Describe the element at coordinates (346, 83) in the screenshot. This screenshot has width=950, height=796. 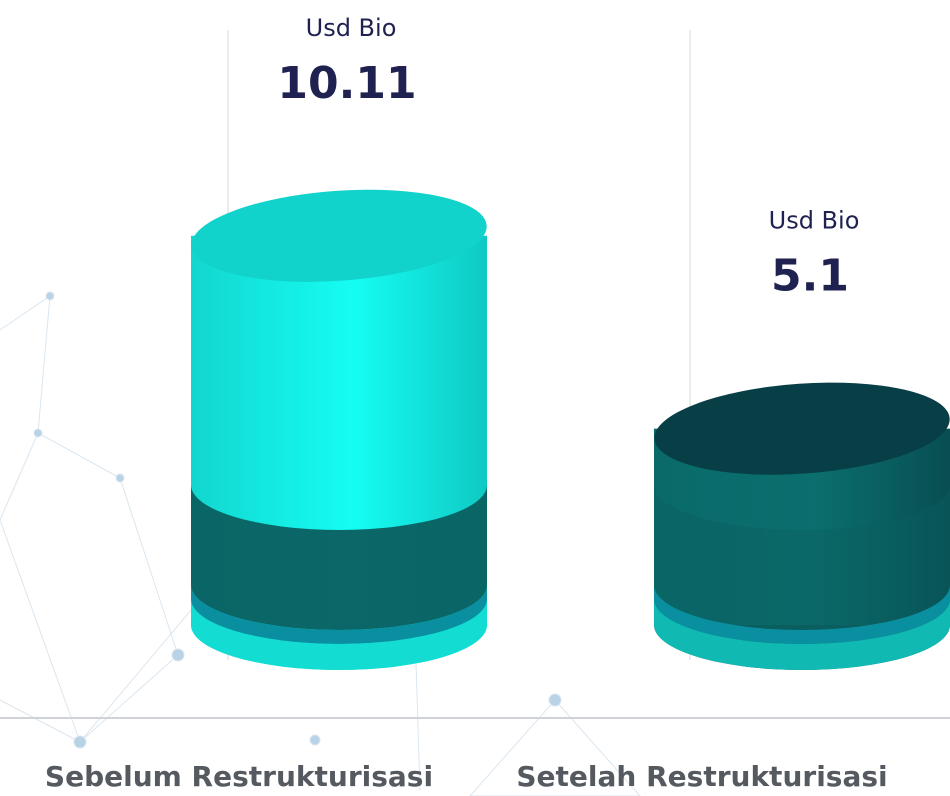
I see `value-label: 10.11` at that location.